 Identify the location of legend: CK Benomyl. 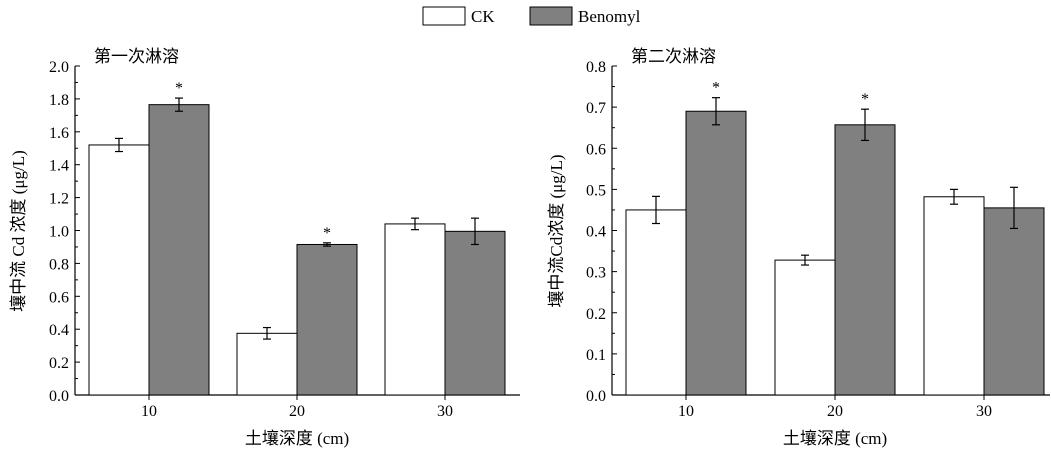
(531, 16).